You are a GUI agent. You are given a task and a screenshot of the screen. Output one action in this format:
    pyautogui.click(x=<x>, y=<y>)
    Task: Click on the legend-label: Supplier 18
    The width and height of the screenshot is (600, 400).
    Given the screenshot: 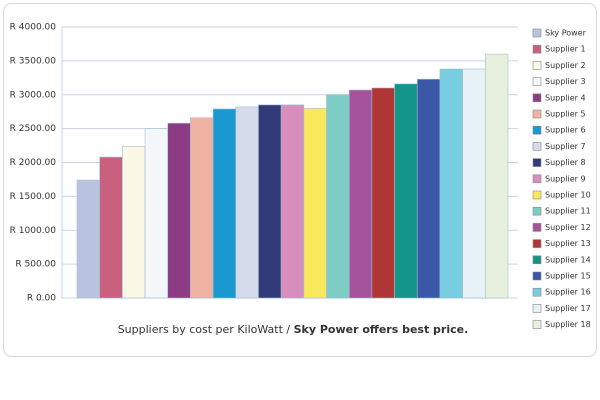 What is the action you would take?
    pyautogui.click(x=568, y=324)
    